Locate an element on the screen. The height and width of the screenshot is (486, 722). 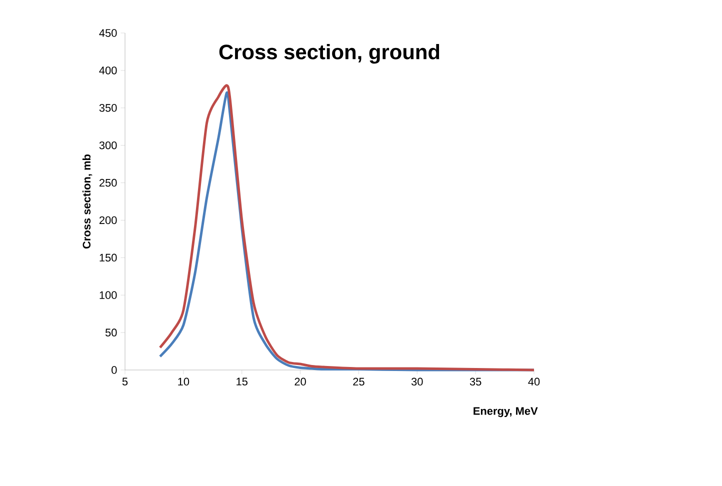
x-tick-label: 40 is located at coordinates (534, 382).